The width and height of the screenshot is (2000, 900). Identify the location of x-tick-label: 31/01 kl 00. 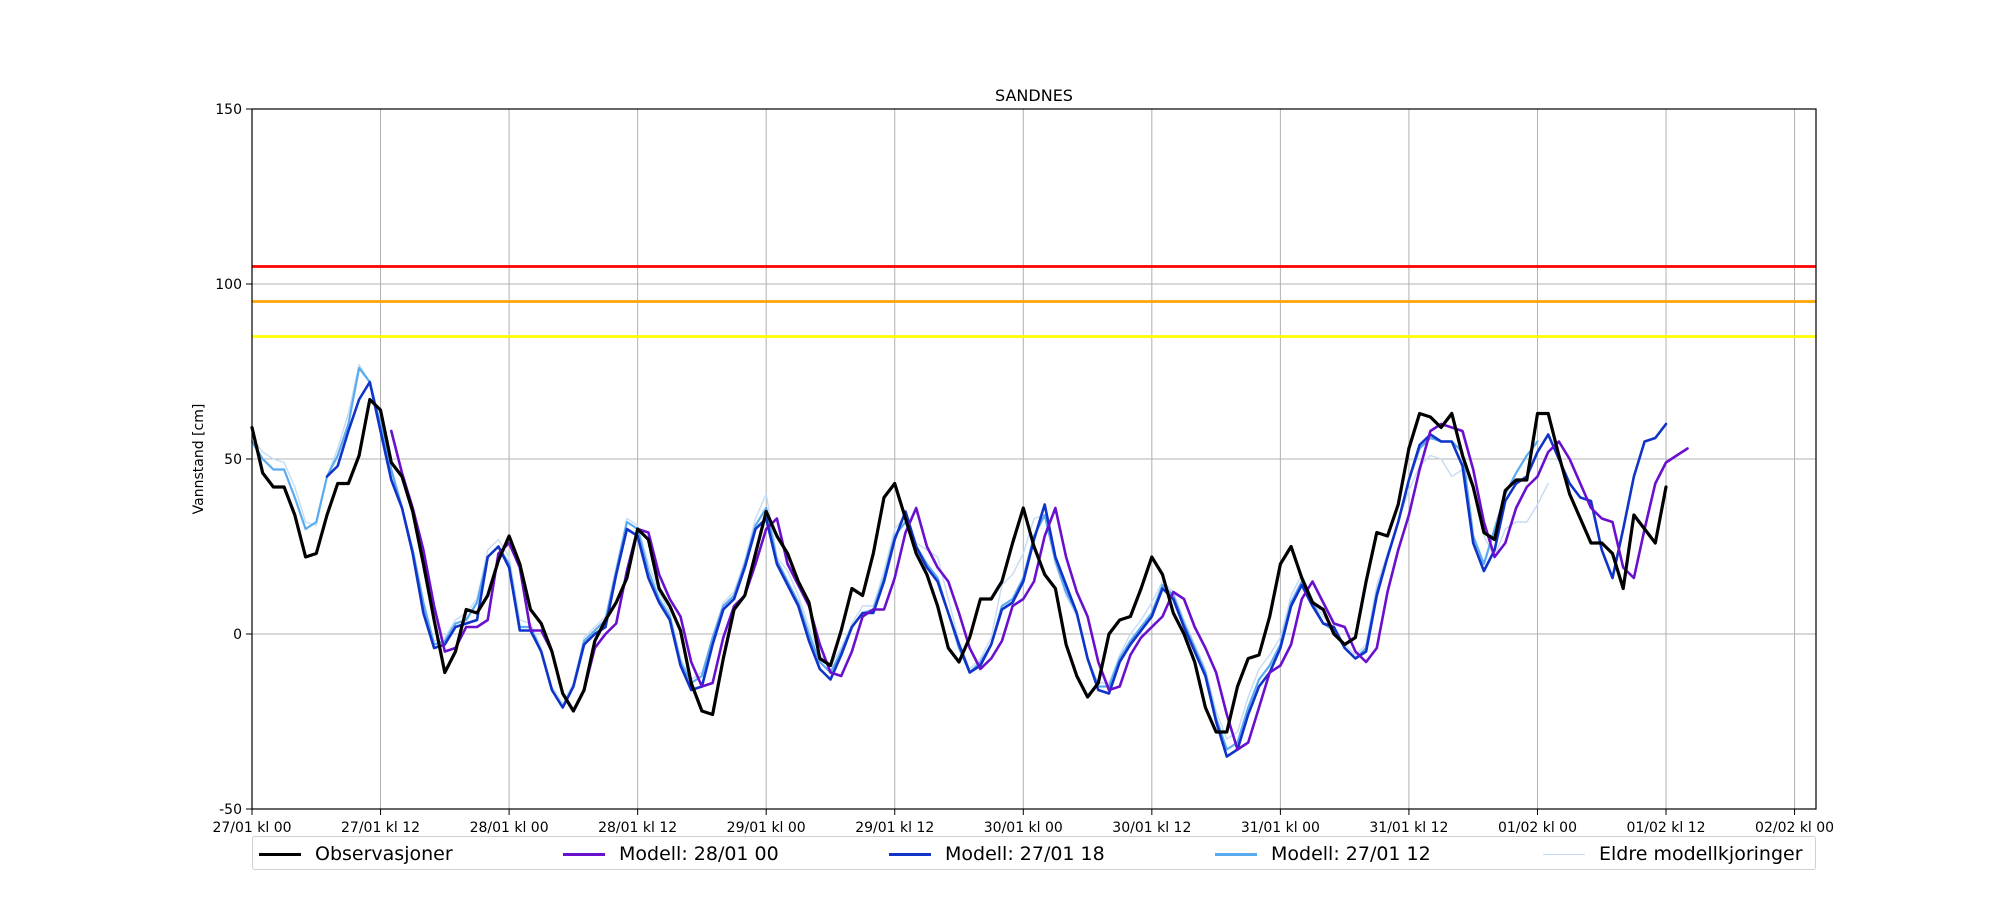
(1280, 828).